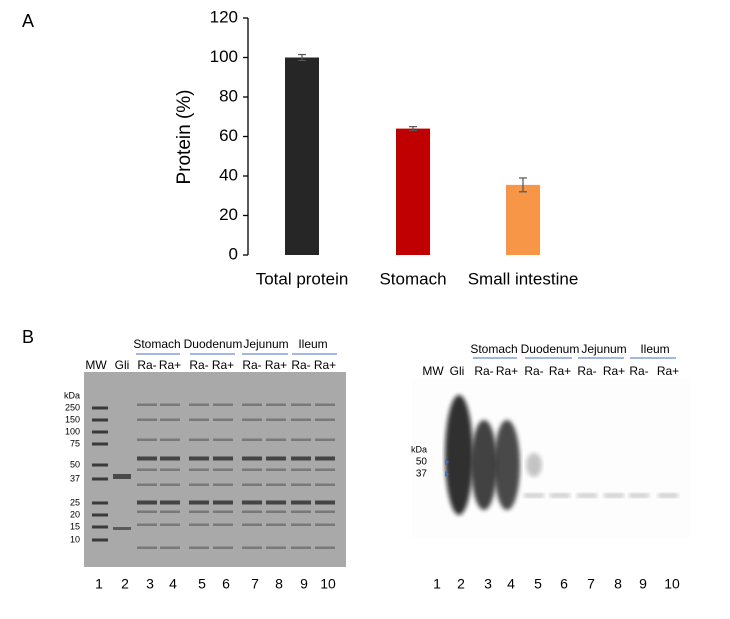 Image resolution: width=730 pixels, height=619 pixels. I want to click on y-tick-label: 100, so click(224, 56).